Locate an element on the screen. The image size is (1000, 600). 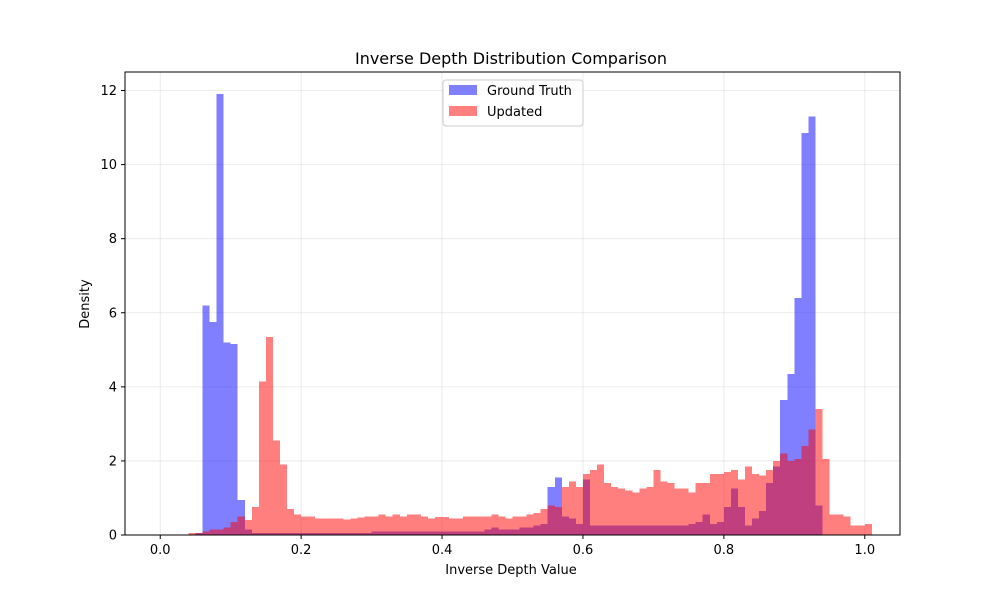
x-tick-label: 0.2 is located at coordinates (301, 550).